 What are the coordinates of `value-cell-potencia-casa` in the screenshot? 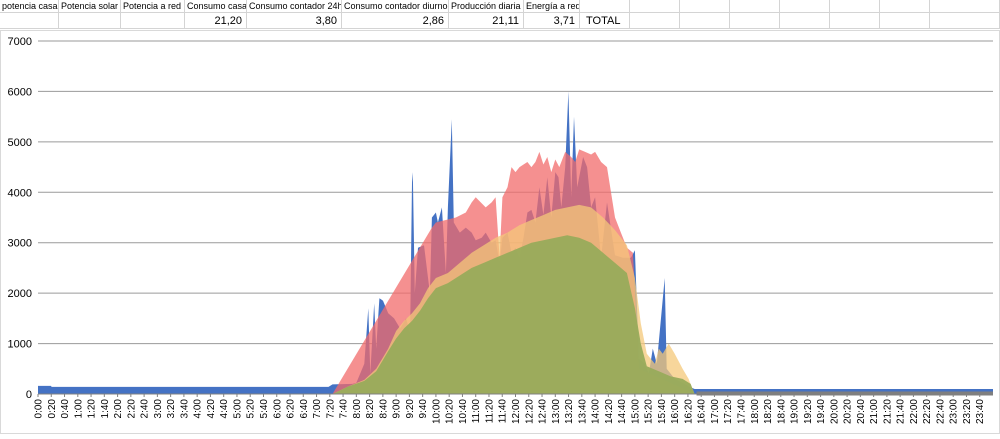 It's located at (29, 21).